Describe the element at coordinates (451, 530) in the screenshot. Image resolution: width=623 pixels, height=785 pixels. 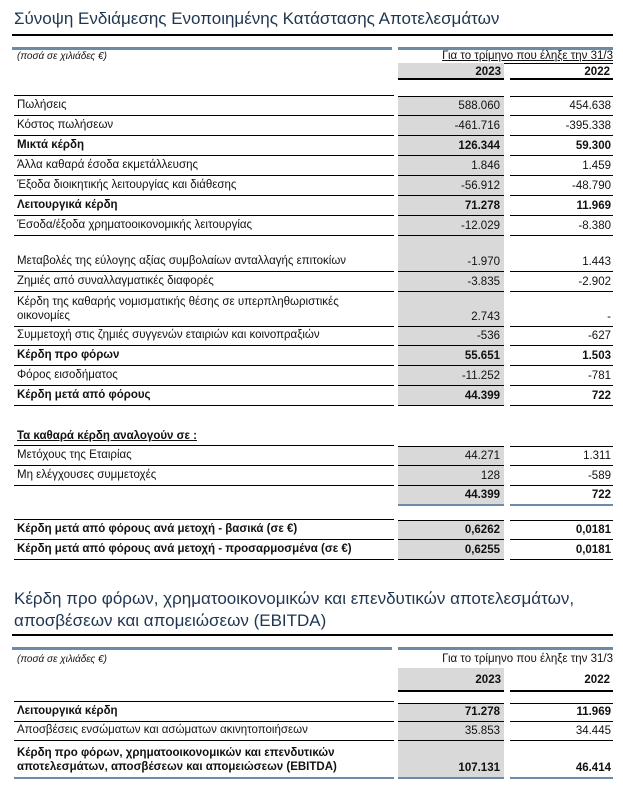
I see `value-2023: 0,6262` at that location.